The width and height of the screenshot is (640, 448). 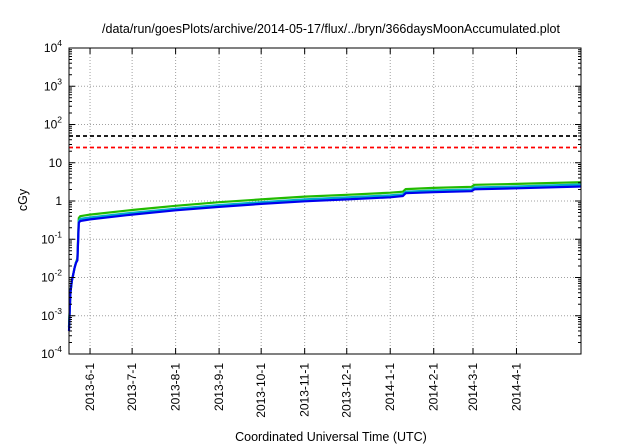 I want to click on y-tick-label: 10, so click(x=56, y=163).